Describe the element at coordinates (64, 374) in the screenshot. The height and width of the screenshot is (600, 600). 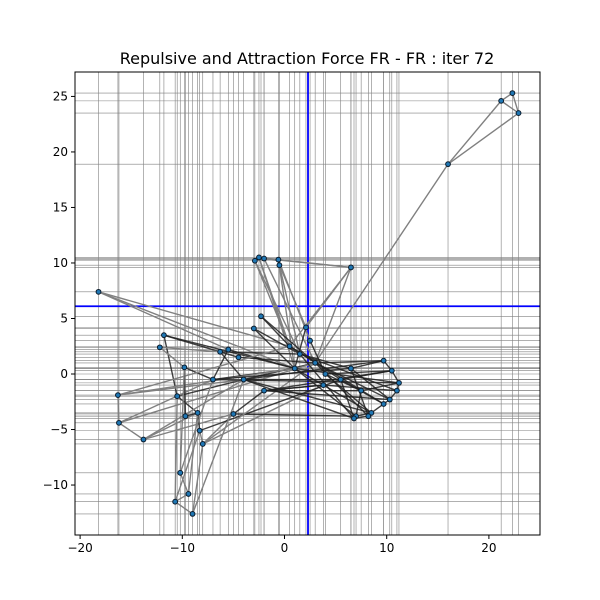
I see `y-tick-label: 0` at that location.